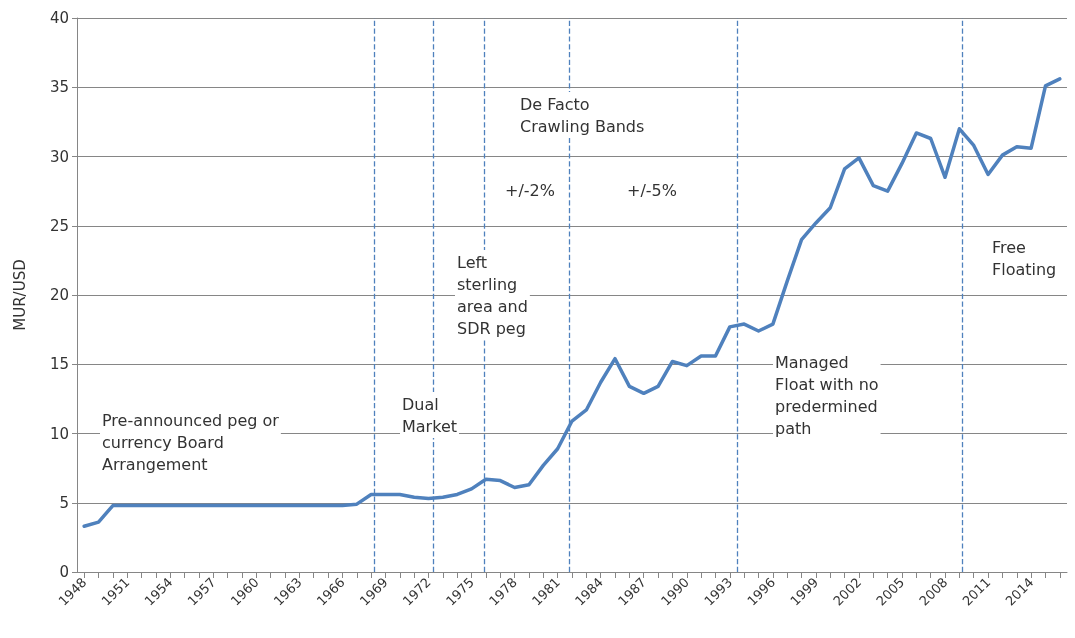 The height and width of the screenshot is (638, 1075). I want to click on y-tick-label: 25, so click(59, 225).